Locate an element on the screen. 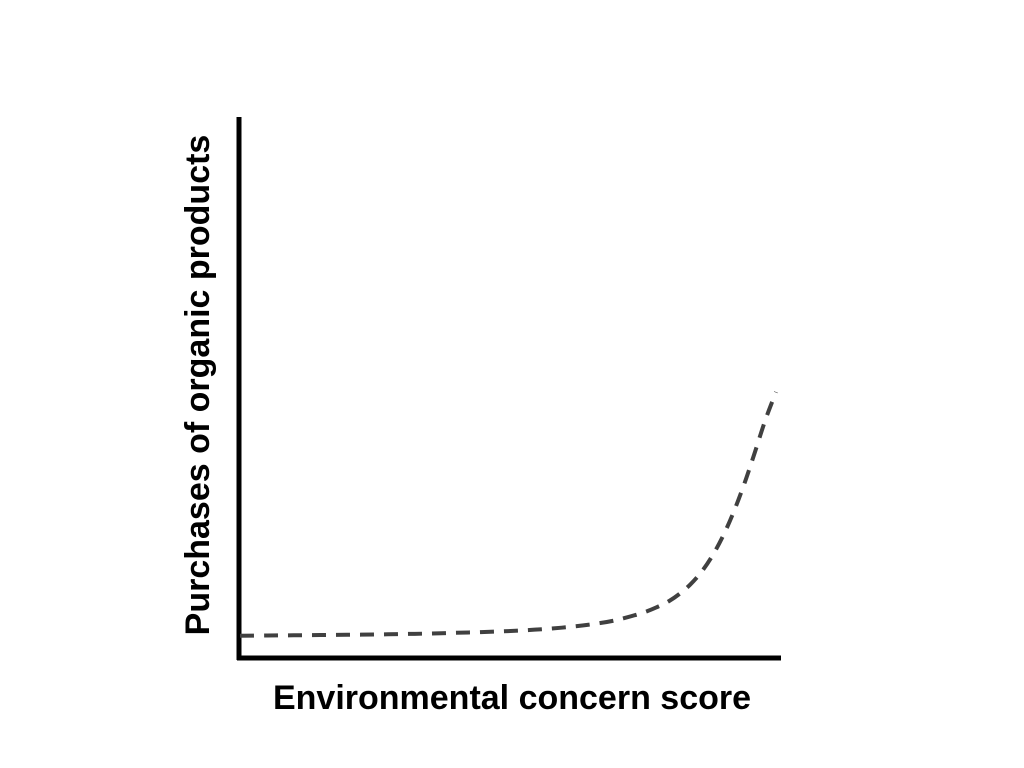 This screenshot has width=1024, height=768. y-axis-label: Purchases of organic products is located at coordinates (198, 385).